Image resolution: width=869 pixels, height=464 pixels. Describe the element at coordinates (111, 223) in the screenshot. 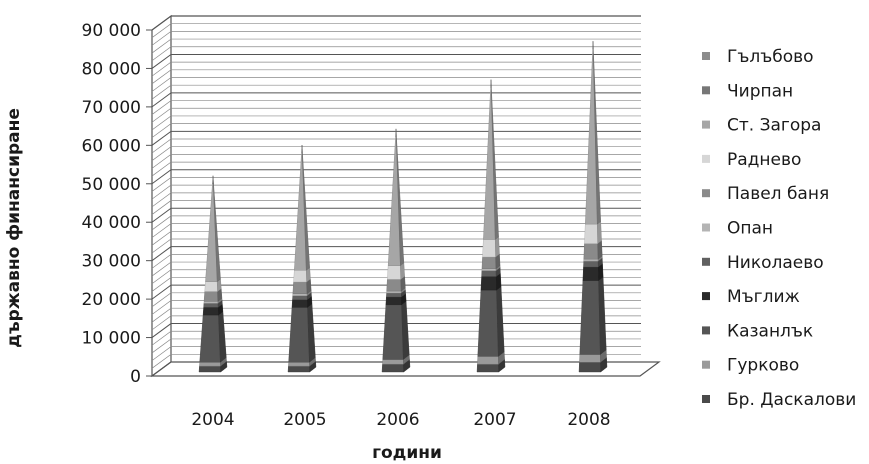

I see `y-tick-label: 40 000` at that location.